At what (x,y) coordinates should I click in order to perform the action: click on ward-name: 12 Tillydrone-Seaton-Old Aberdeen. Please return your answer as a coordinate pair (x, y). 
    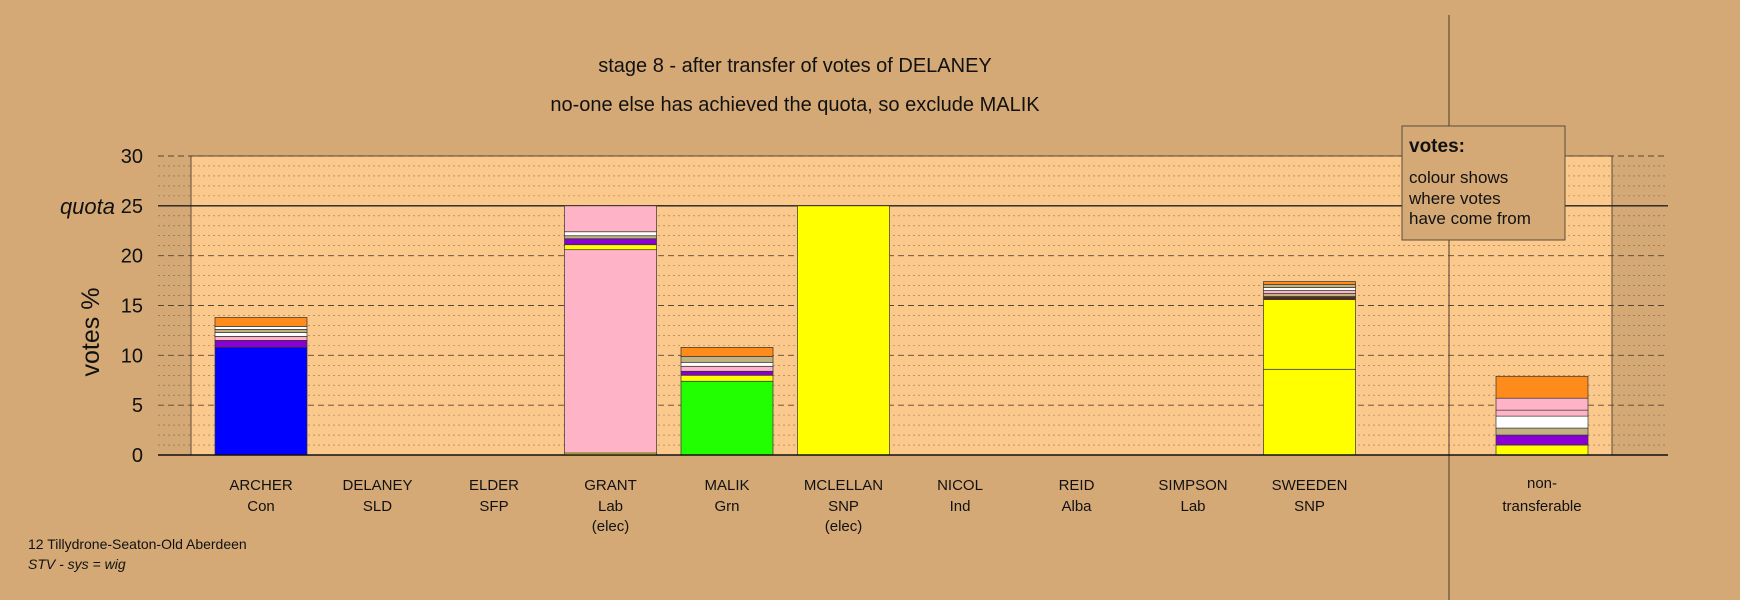
    Looking at the image, I should click on (137, 544).